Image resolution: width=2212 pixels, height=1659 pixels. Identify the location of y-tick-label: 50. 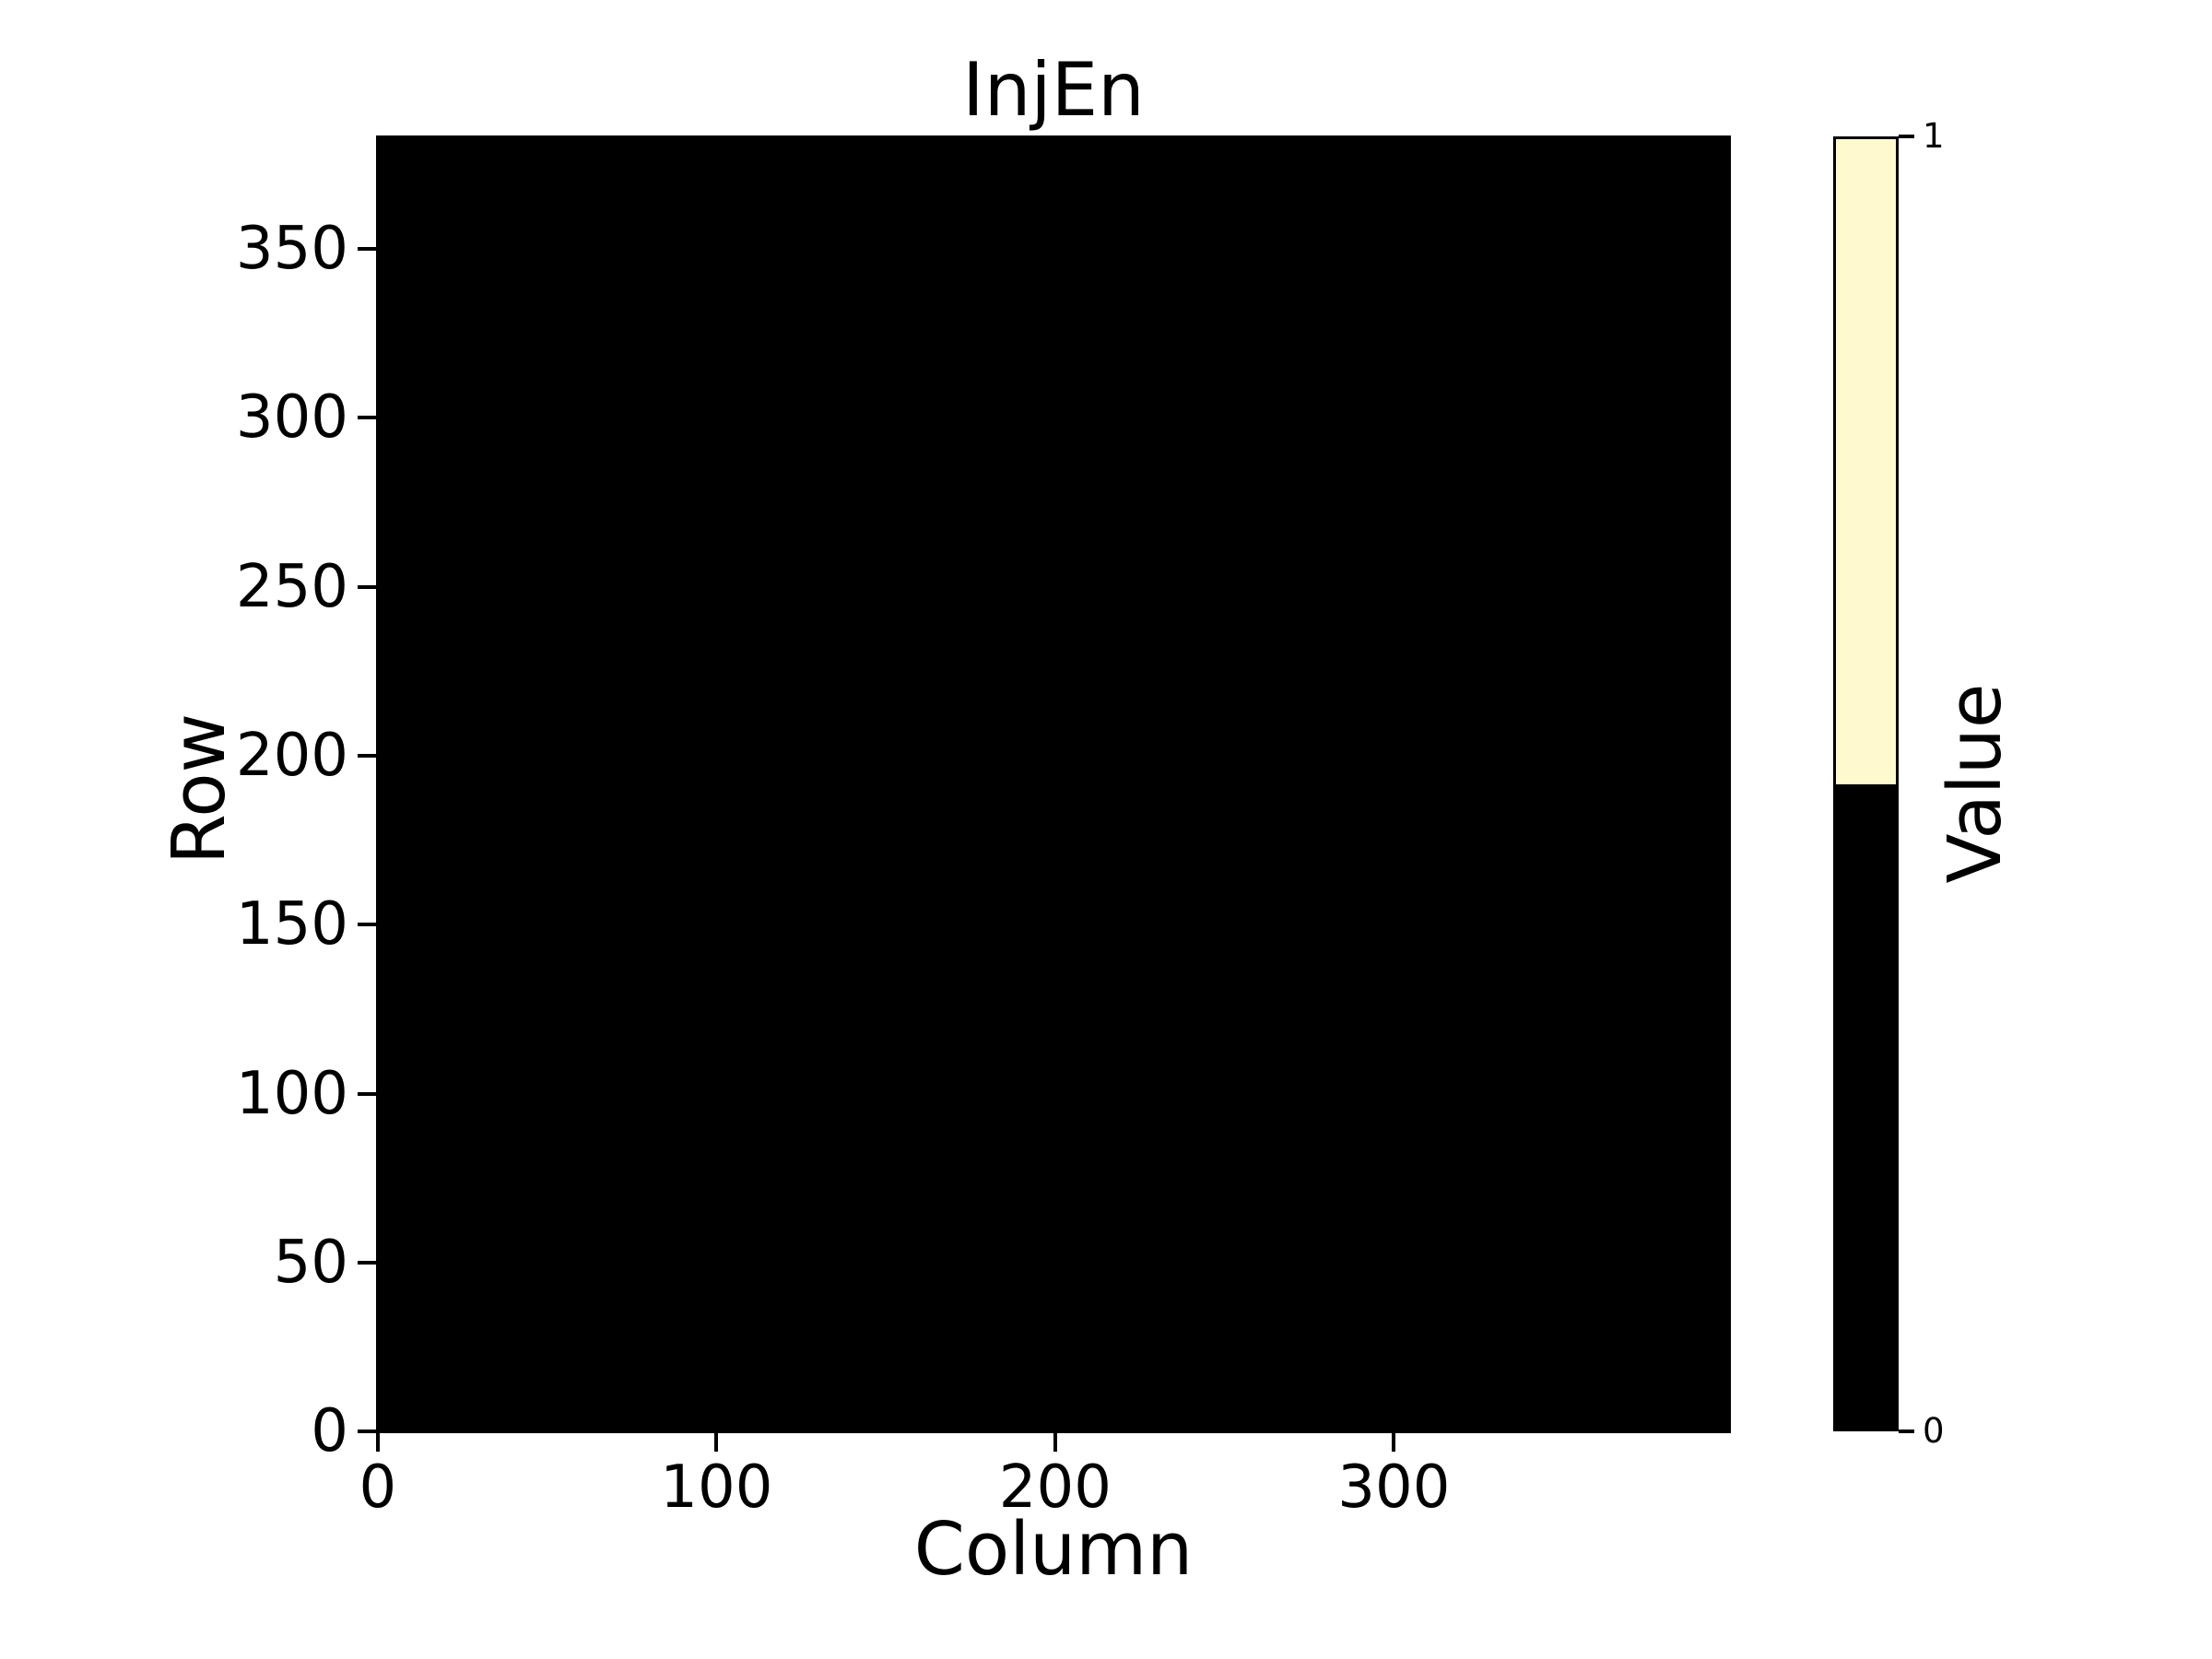
(310, 1262).